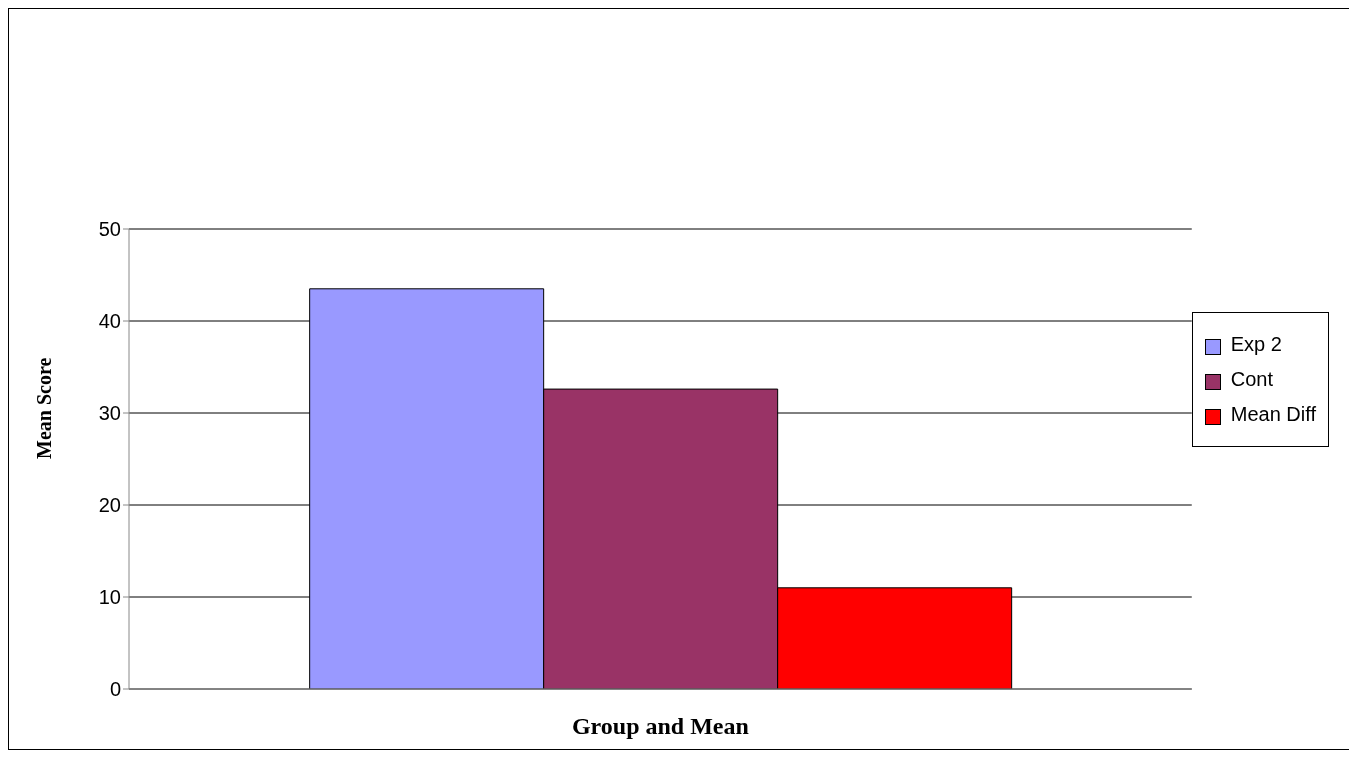 This screenshot has width=1370, height=766. I want to click on y-tick-label: 0, so click(115, 689).